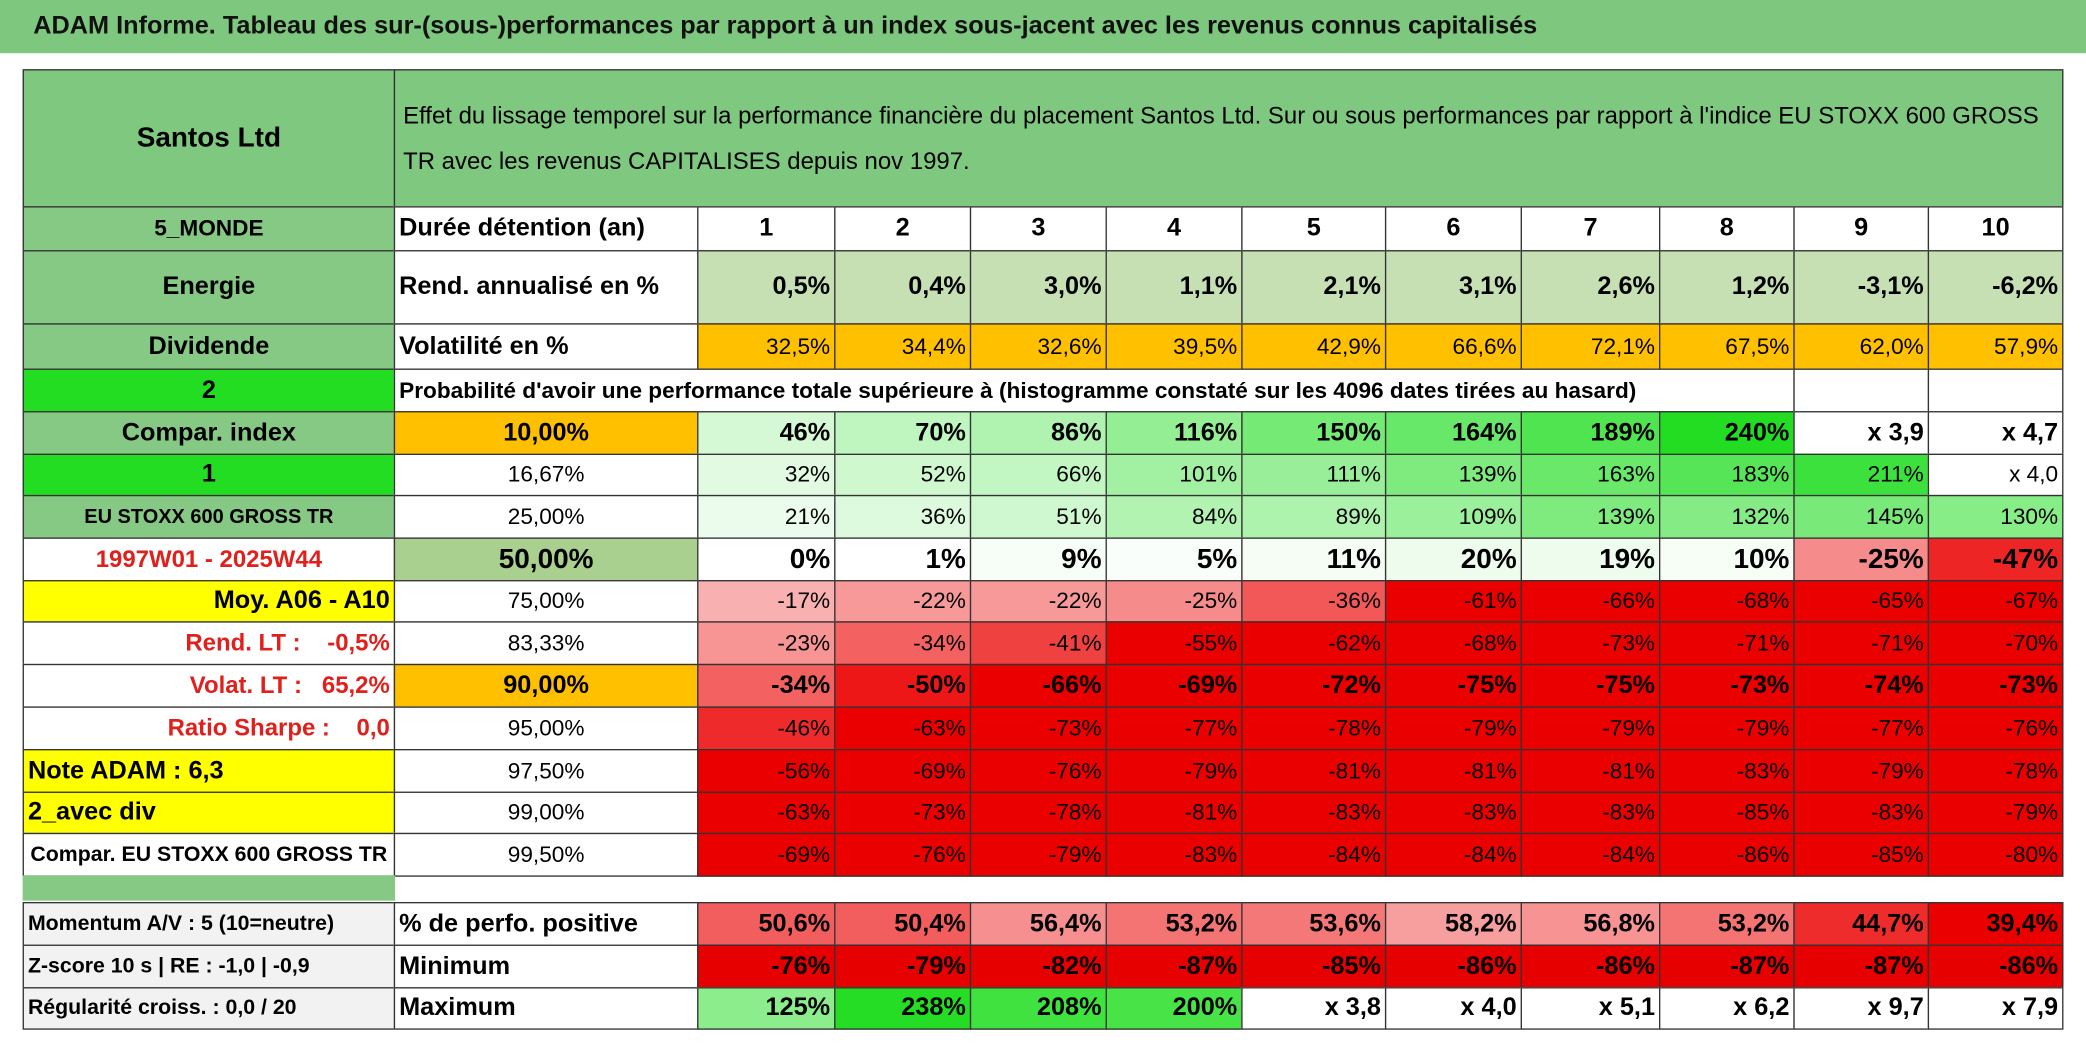 This screenshot has width=2086, height=1044. What do you see at coordinates (208, 432) in the screenshot?
I see `cell-text: Compar. index` at bounding box center [208, 432].